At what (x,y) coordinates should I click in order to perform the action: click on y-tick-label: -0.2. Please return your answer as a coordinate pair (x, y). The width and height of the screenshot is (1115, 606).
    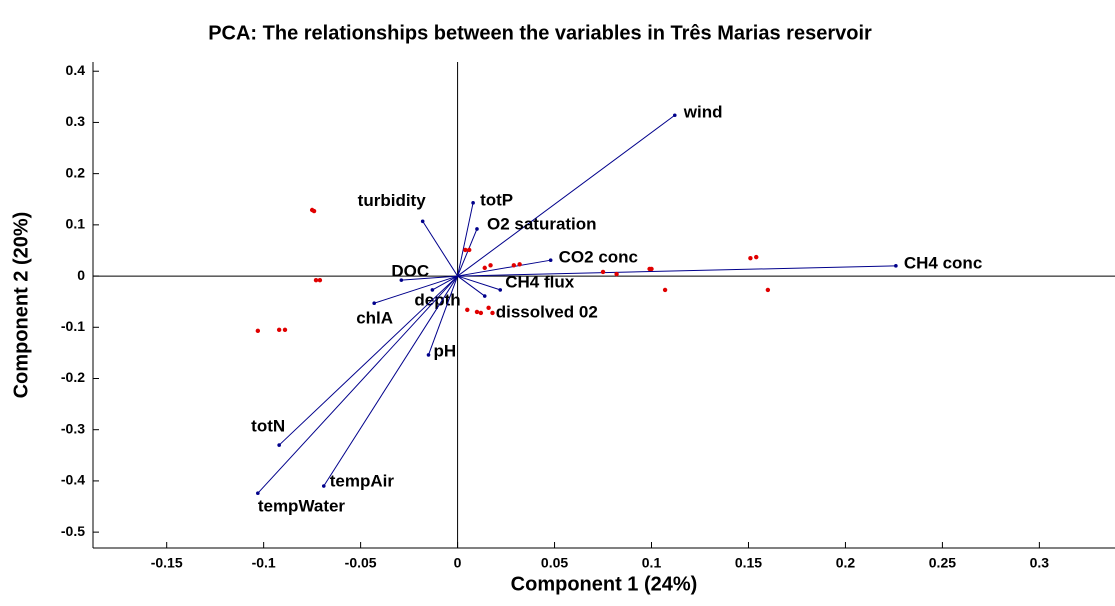
    Looking at the image, I should click on (73, 377).